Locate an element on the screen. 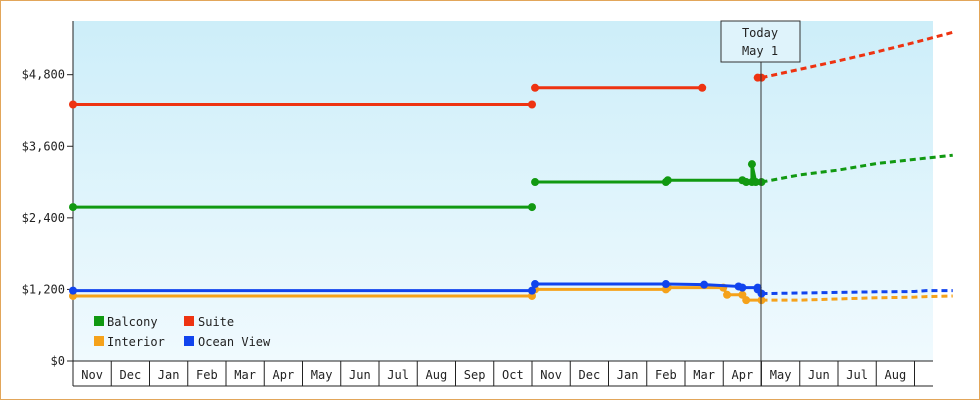 The image size is (980, 401). x-tick-label: Sep is located at coordinates (475, 375).